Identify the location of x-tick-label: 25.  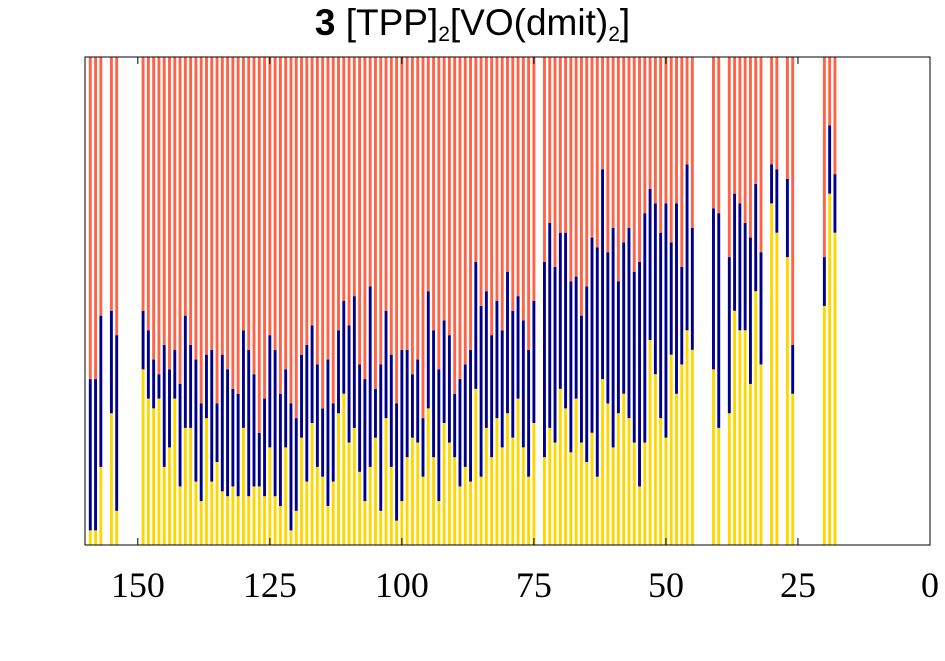
(798, 585).